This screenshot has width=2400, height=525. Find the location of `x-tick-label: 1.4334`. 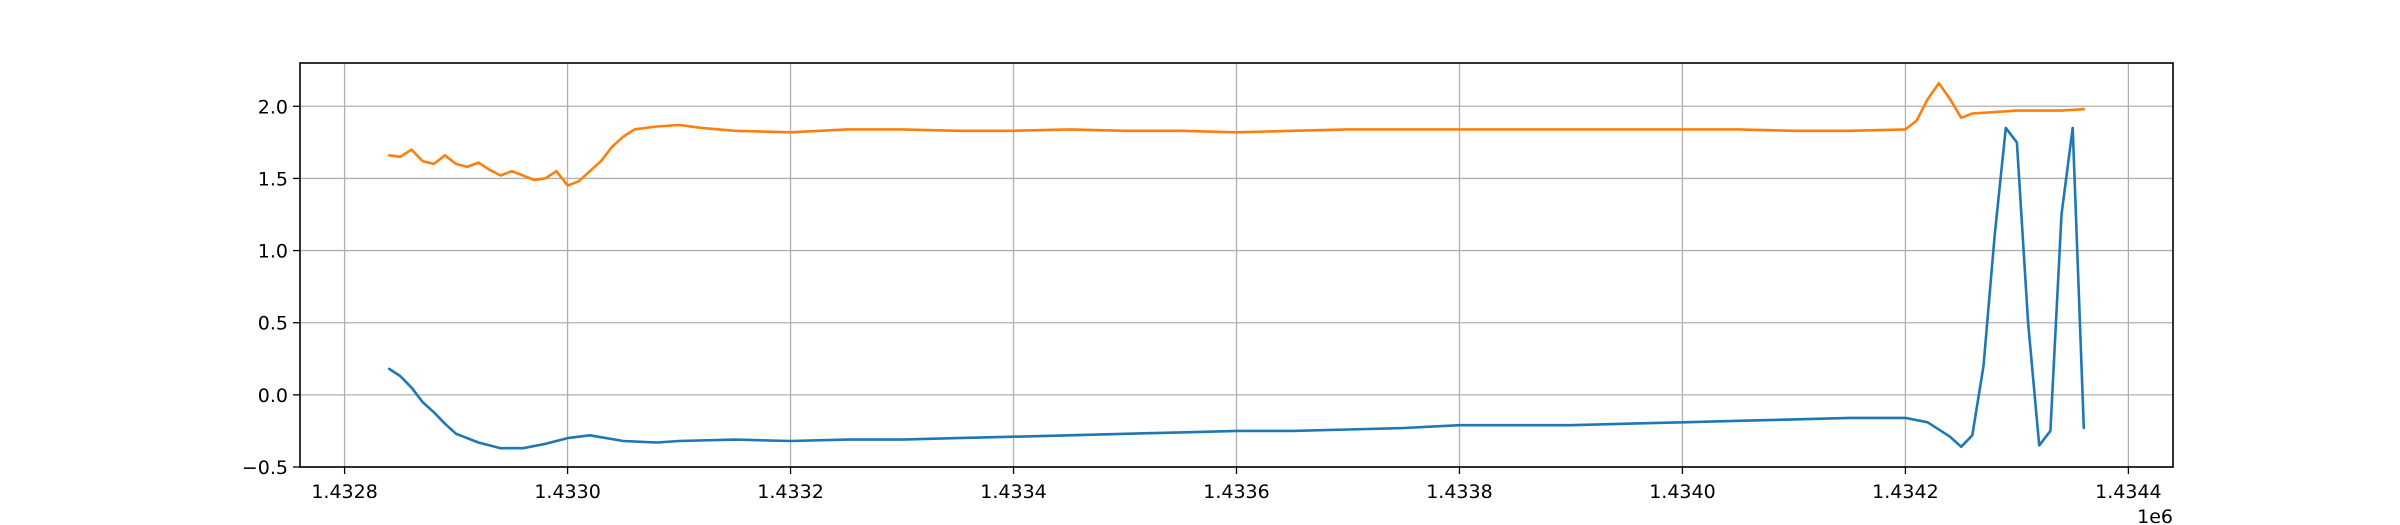

x-tick-label: 1.4334 is located at coordinates (1013, 492).